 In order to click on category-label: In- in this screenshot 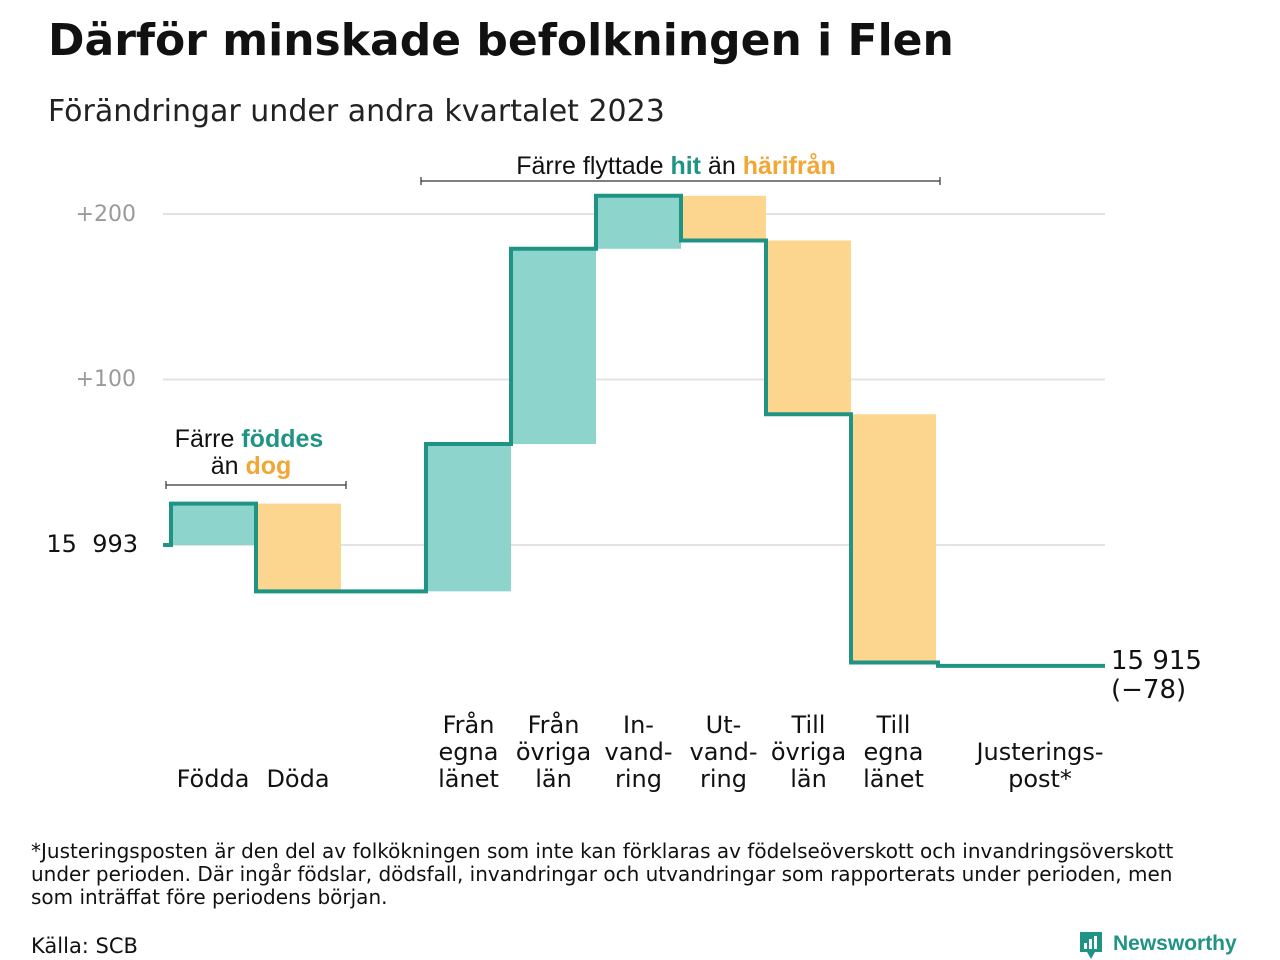, I will do `click(638, 725)`.